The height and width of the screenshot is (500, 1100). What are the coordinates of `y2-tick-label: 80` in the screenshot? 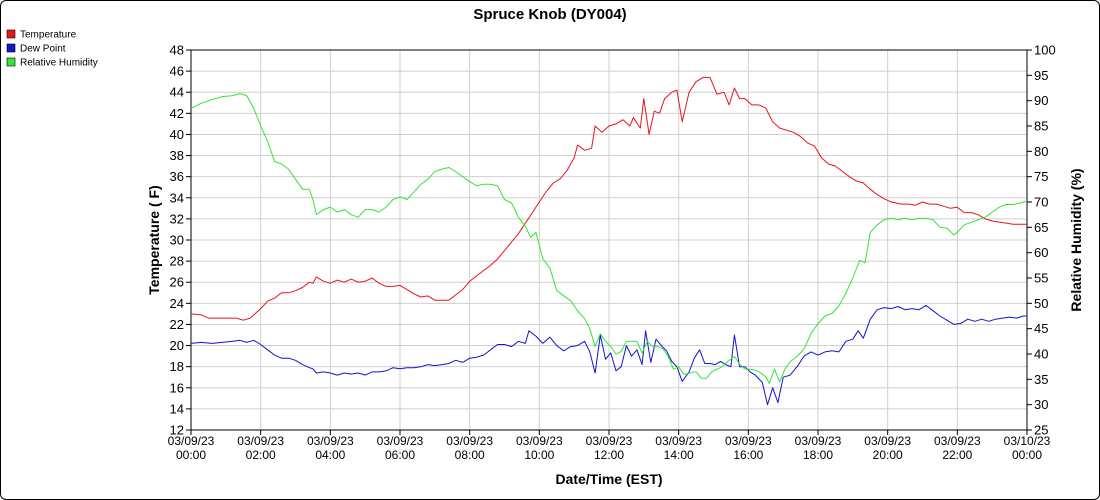 It's located at (1041, 151).